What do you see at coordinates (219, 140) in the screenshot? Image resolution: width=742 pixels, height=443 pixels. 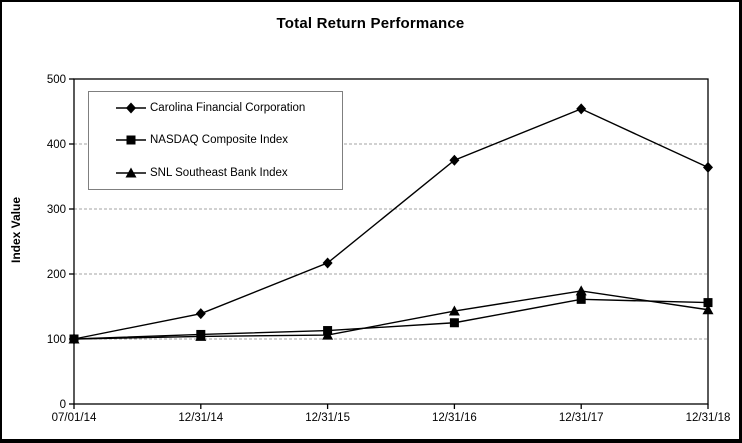 I see `legend-label: NASDAQ Composite Index` at bounding box center [219, 140].